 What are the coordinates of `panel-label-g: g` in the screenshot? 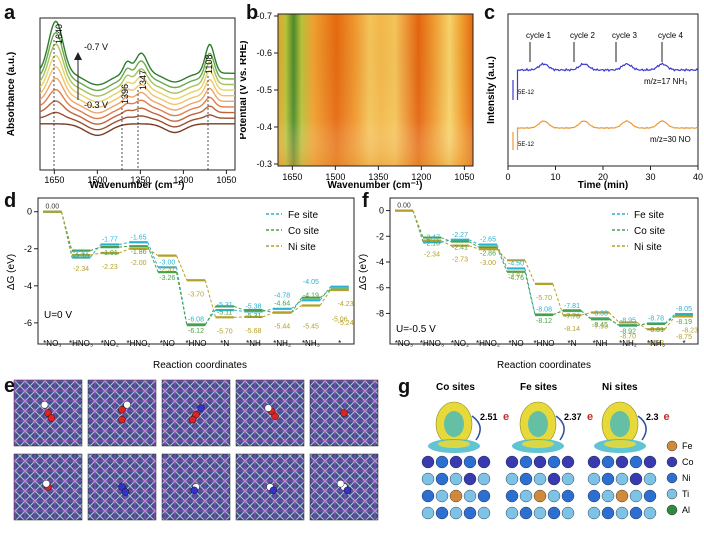 It's located at (404, 387).